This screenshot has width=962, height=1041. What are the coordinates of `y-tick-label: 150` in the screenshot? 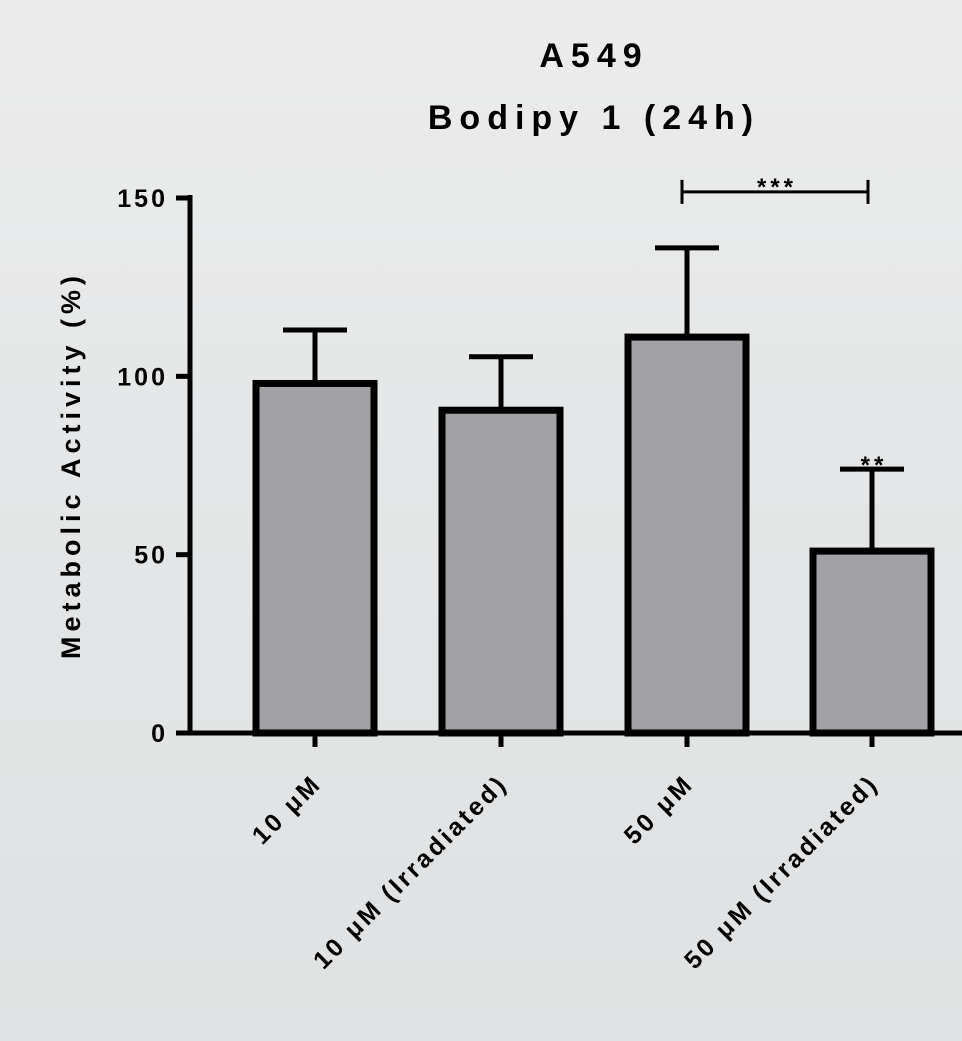 It's located at (142, 199).